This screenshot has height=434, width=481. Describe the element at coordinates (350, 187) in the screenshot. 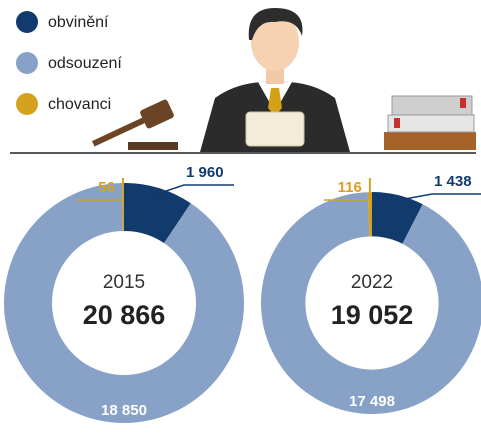

I see `data-label: 116` at that location.